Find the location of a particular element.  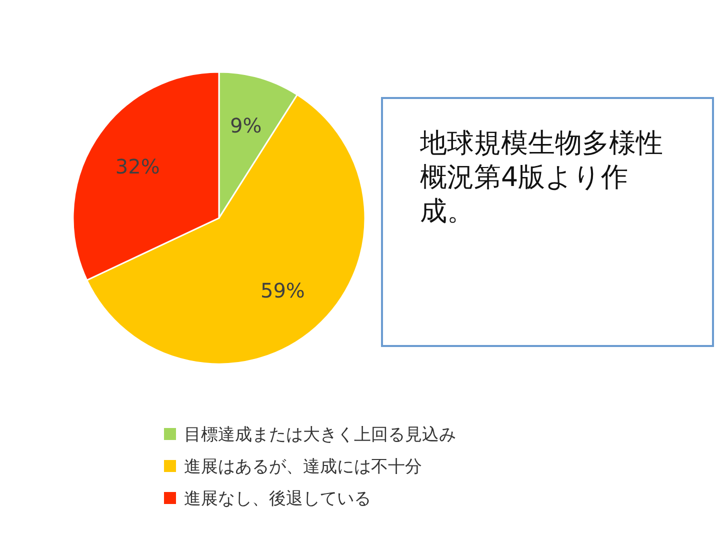

data-label: 9% is located at coordinates (246, 125).